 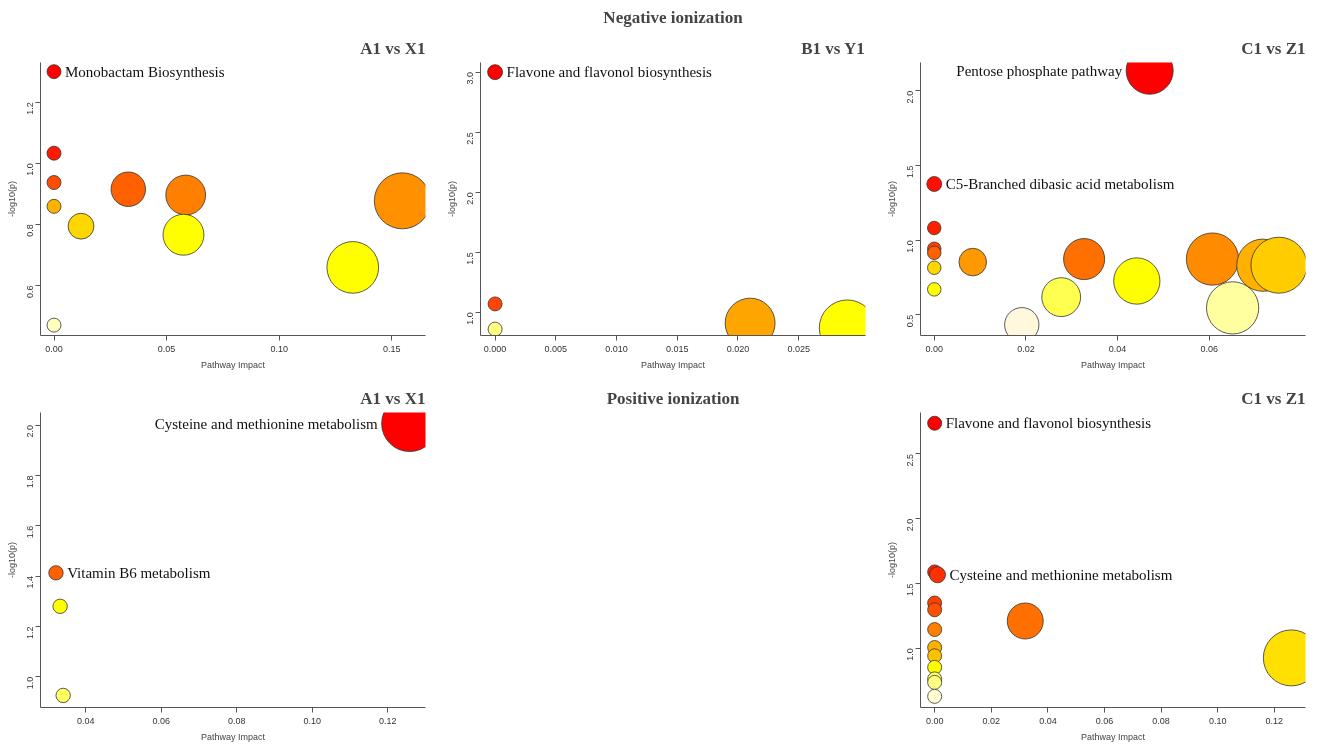 What do you see at coordinates (677, 348) in the screenshot?
I see `x-tick-label: 0.015` at bounding box center [677, 348].